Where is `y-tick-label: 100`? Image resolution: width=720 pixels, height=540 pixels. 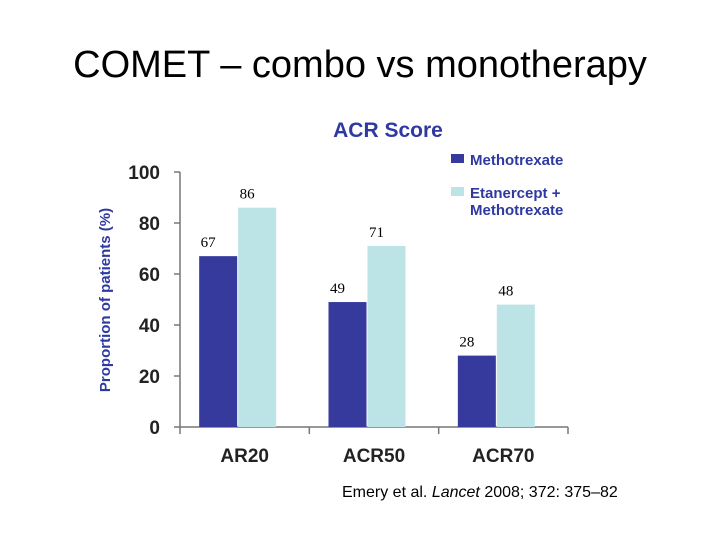
y-tick-label: 100 is located at coordinates (144, 173).